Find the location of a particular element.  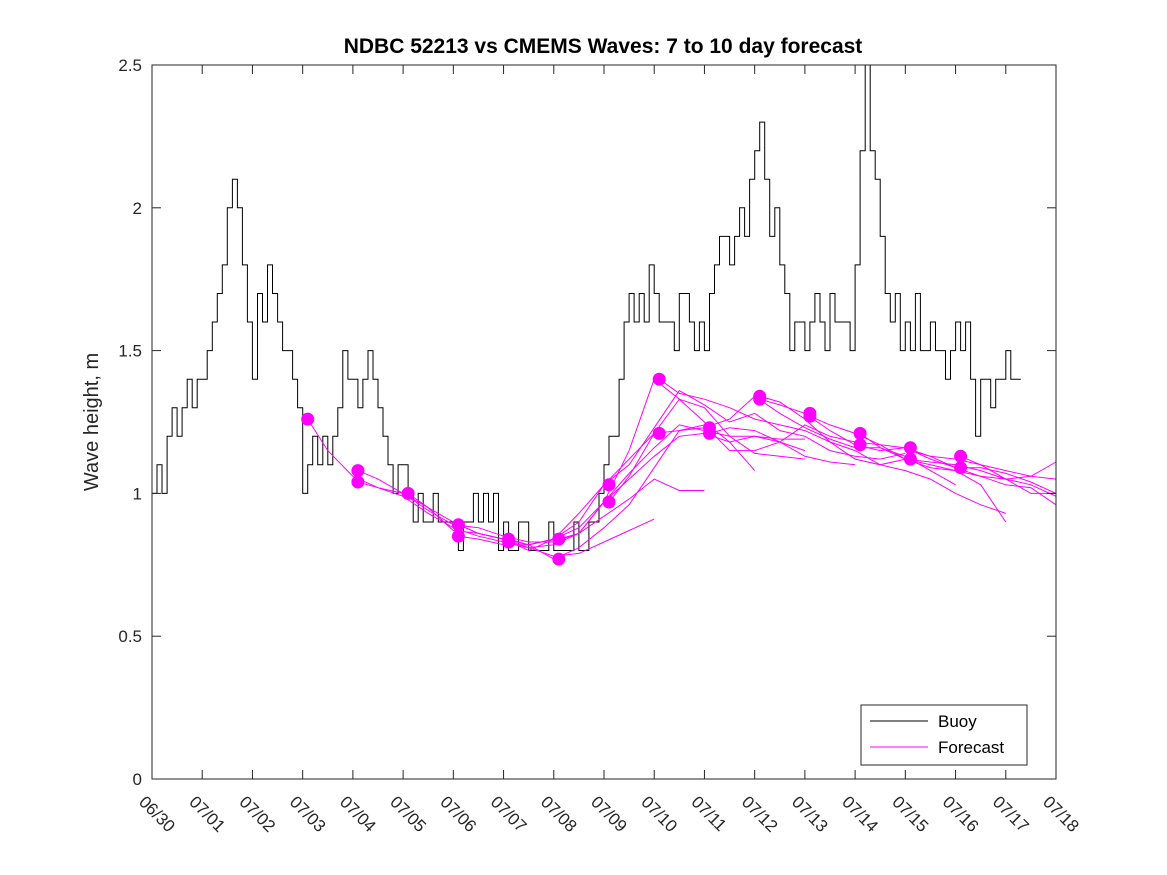

y-tick-label: 1.5 is located at coordinates (130, 351).